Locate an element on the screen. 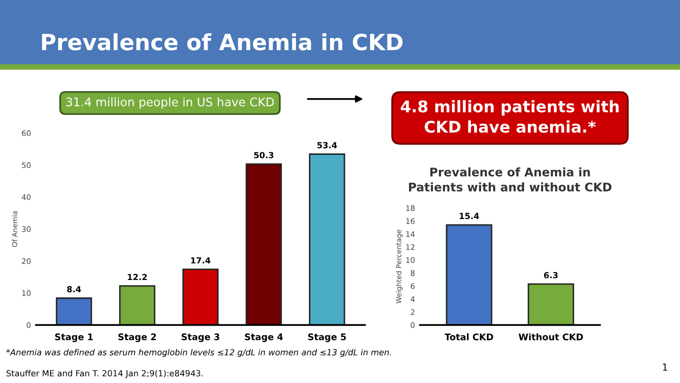  x-tick-label: Without CKD is located at coordinates (550, 336).